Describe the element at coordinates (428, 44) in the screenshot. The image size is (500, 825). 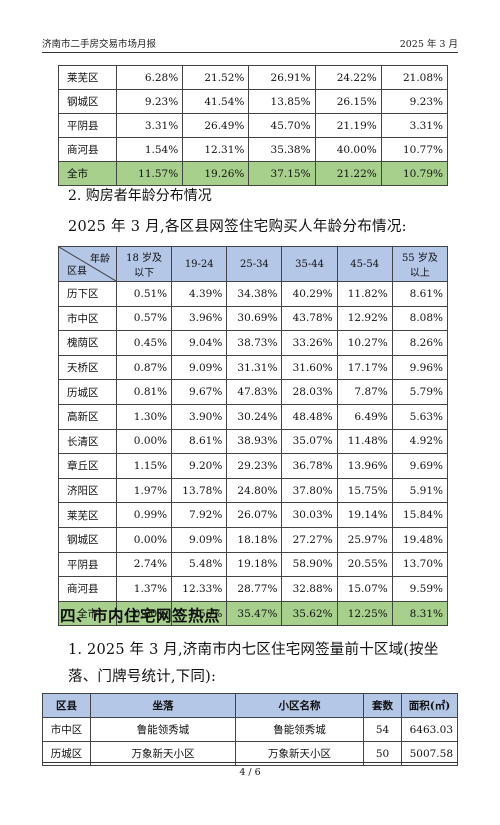
I see `report-date: 2025 年 3 月` at that location.